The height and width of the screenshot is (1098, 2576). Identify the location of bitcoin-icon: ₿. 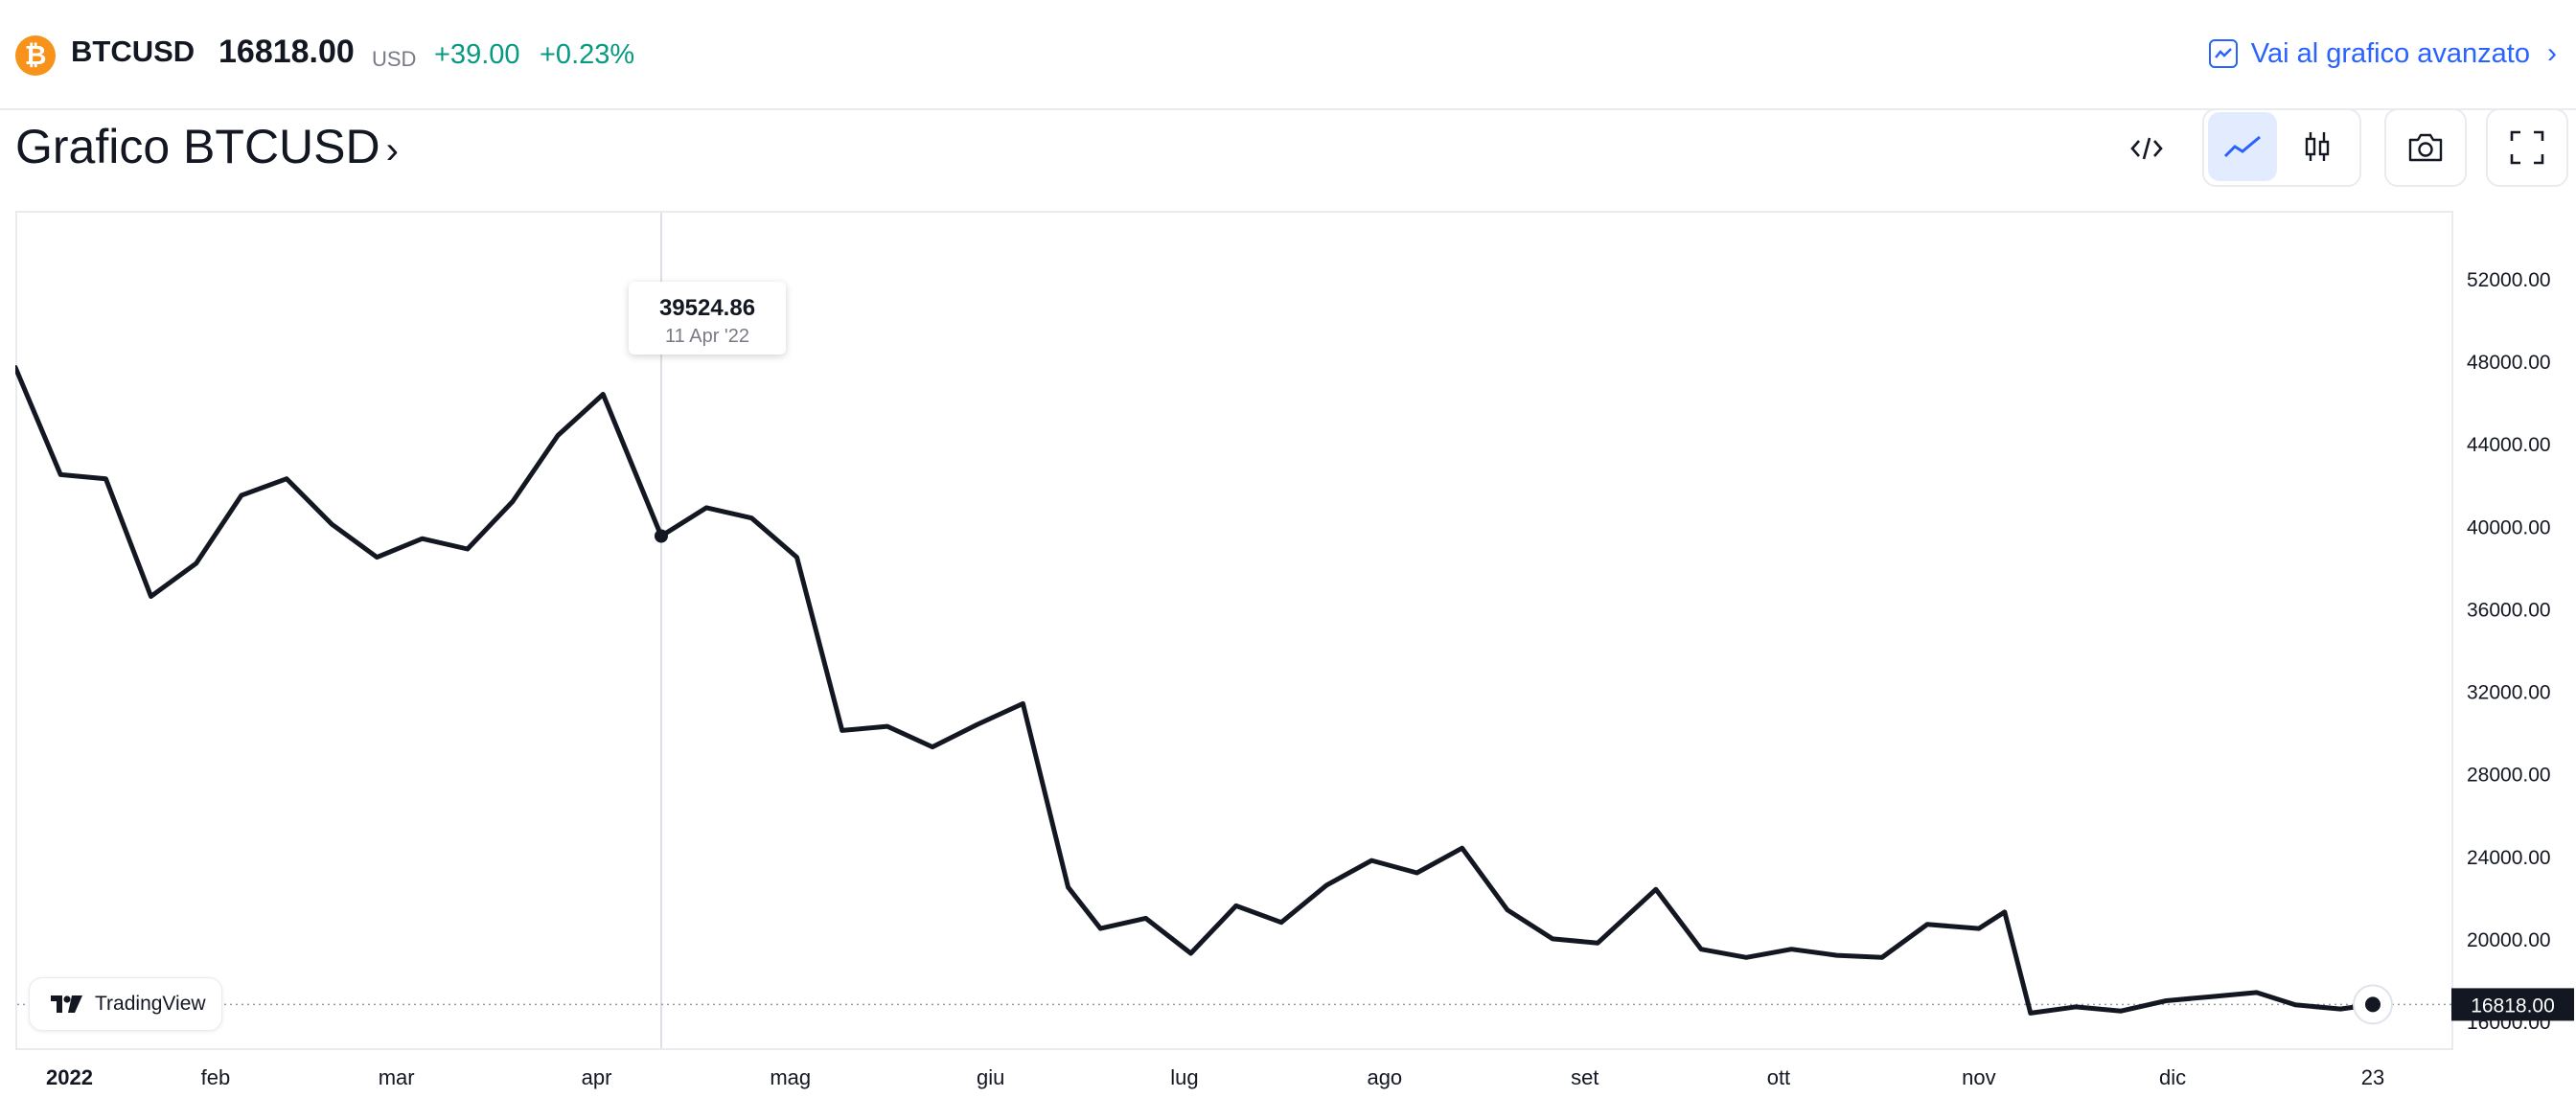
(35, 55).